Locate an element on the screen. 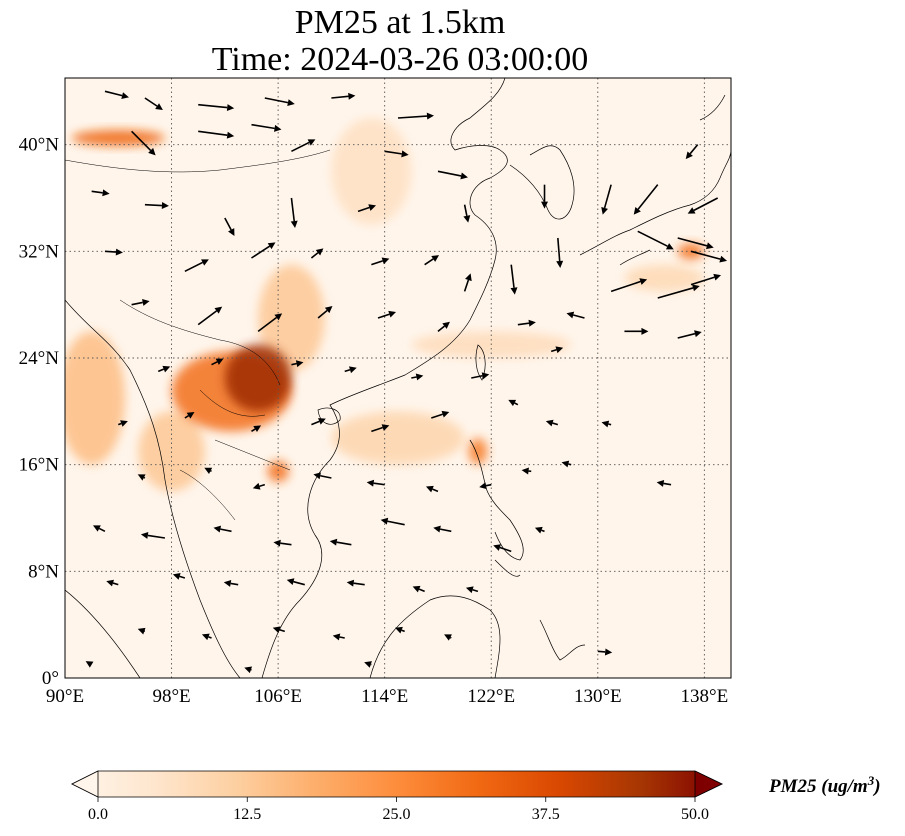 This screenshot has height=836, width=905. colorbar-body is located at coordinates (397, 784).